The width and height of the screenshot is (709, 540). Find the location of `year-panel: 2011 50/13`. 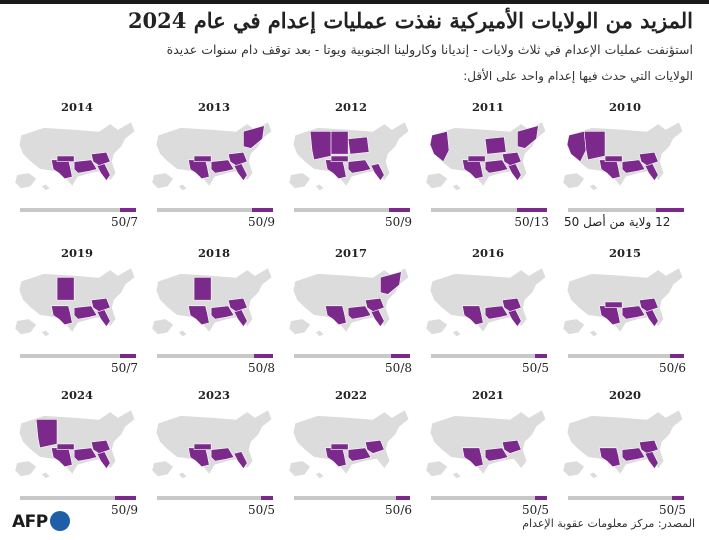

year-panel: 2011 50/13 is located at coordinates (488, 165).